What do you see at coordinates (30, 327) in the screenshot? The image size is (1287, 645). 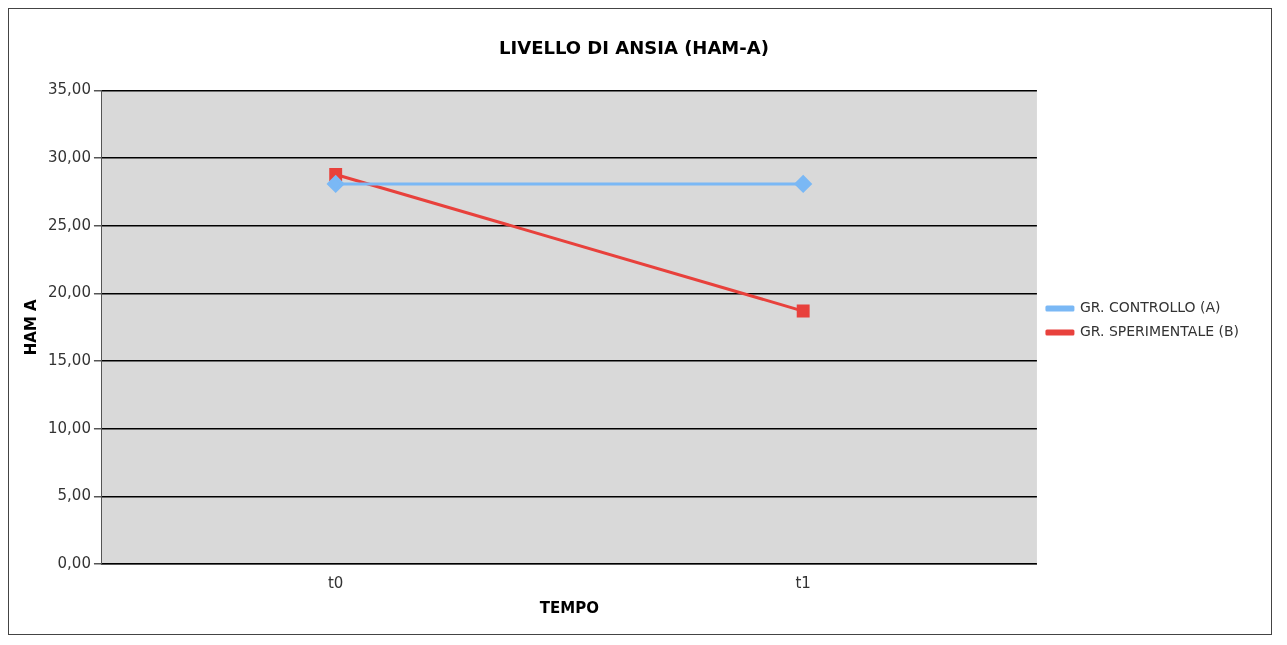 I see `y-axis-title: HAM A` at bounding box center [30, 327].